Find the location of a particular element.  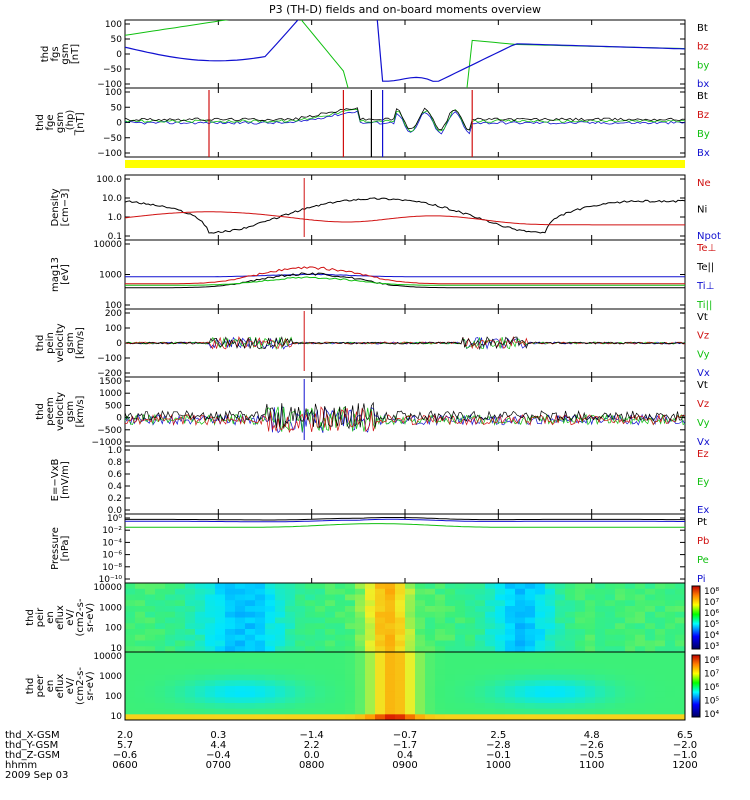

footer-value: 1000 is located at coordinates (498, 765).